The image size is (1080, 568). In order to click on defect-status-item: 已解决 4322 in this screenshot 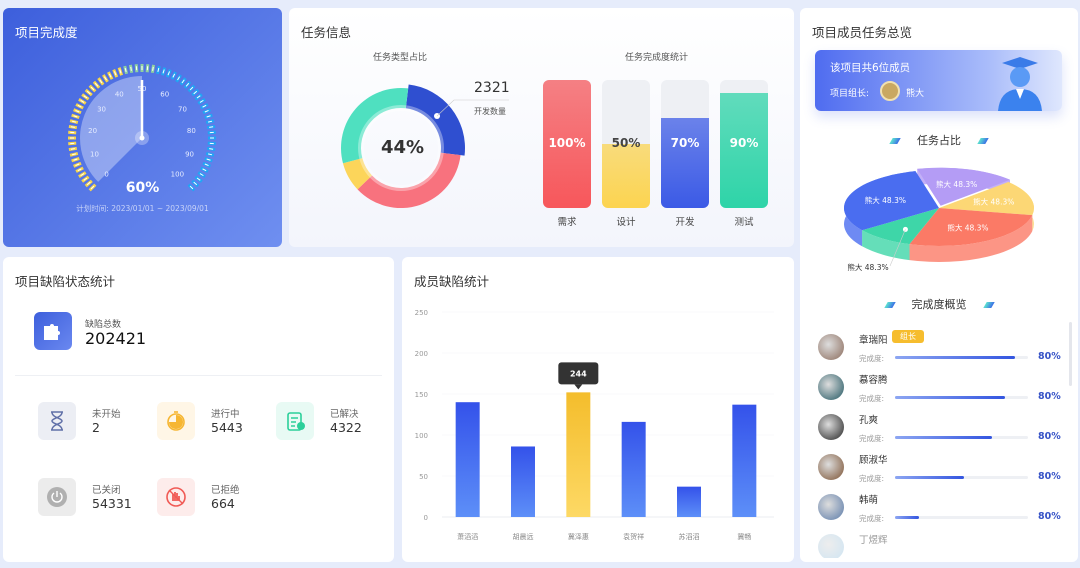, I will do `click(331, 422)`.